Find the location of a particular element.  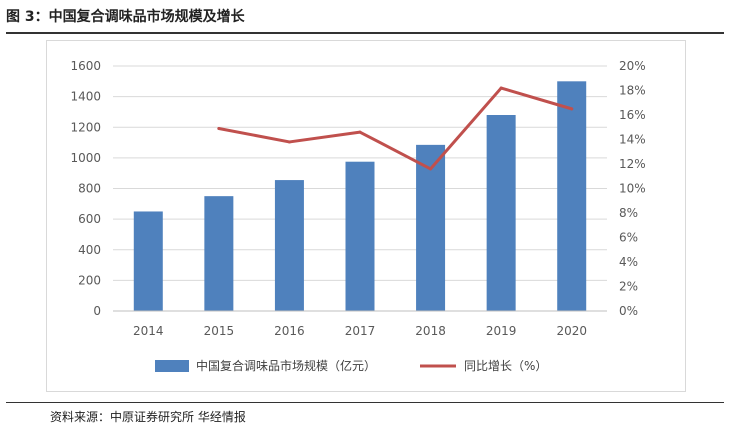

y-right-tick-label: 14% is located at coordinates (632, 140).